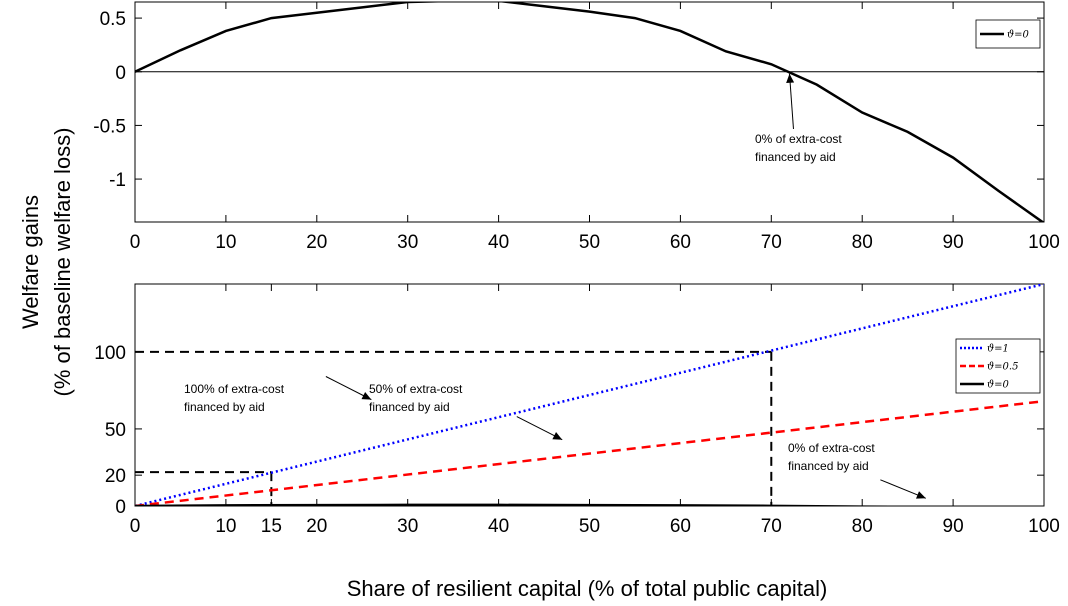 The image size is (1068, 606). What do you see at coordinates (117, 180) in the screenshot?
I see `y-tick-label: -1` at bounding box center [117, 180].